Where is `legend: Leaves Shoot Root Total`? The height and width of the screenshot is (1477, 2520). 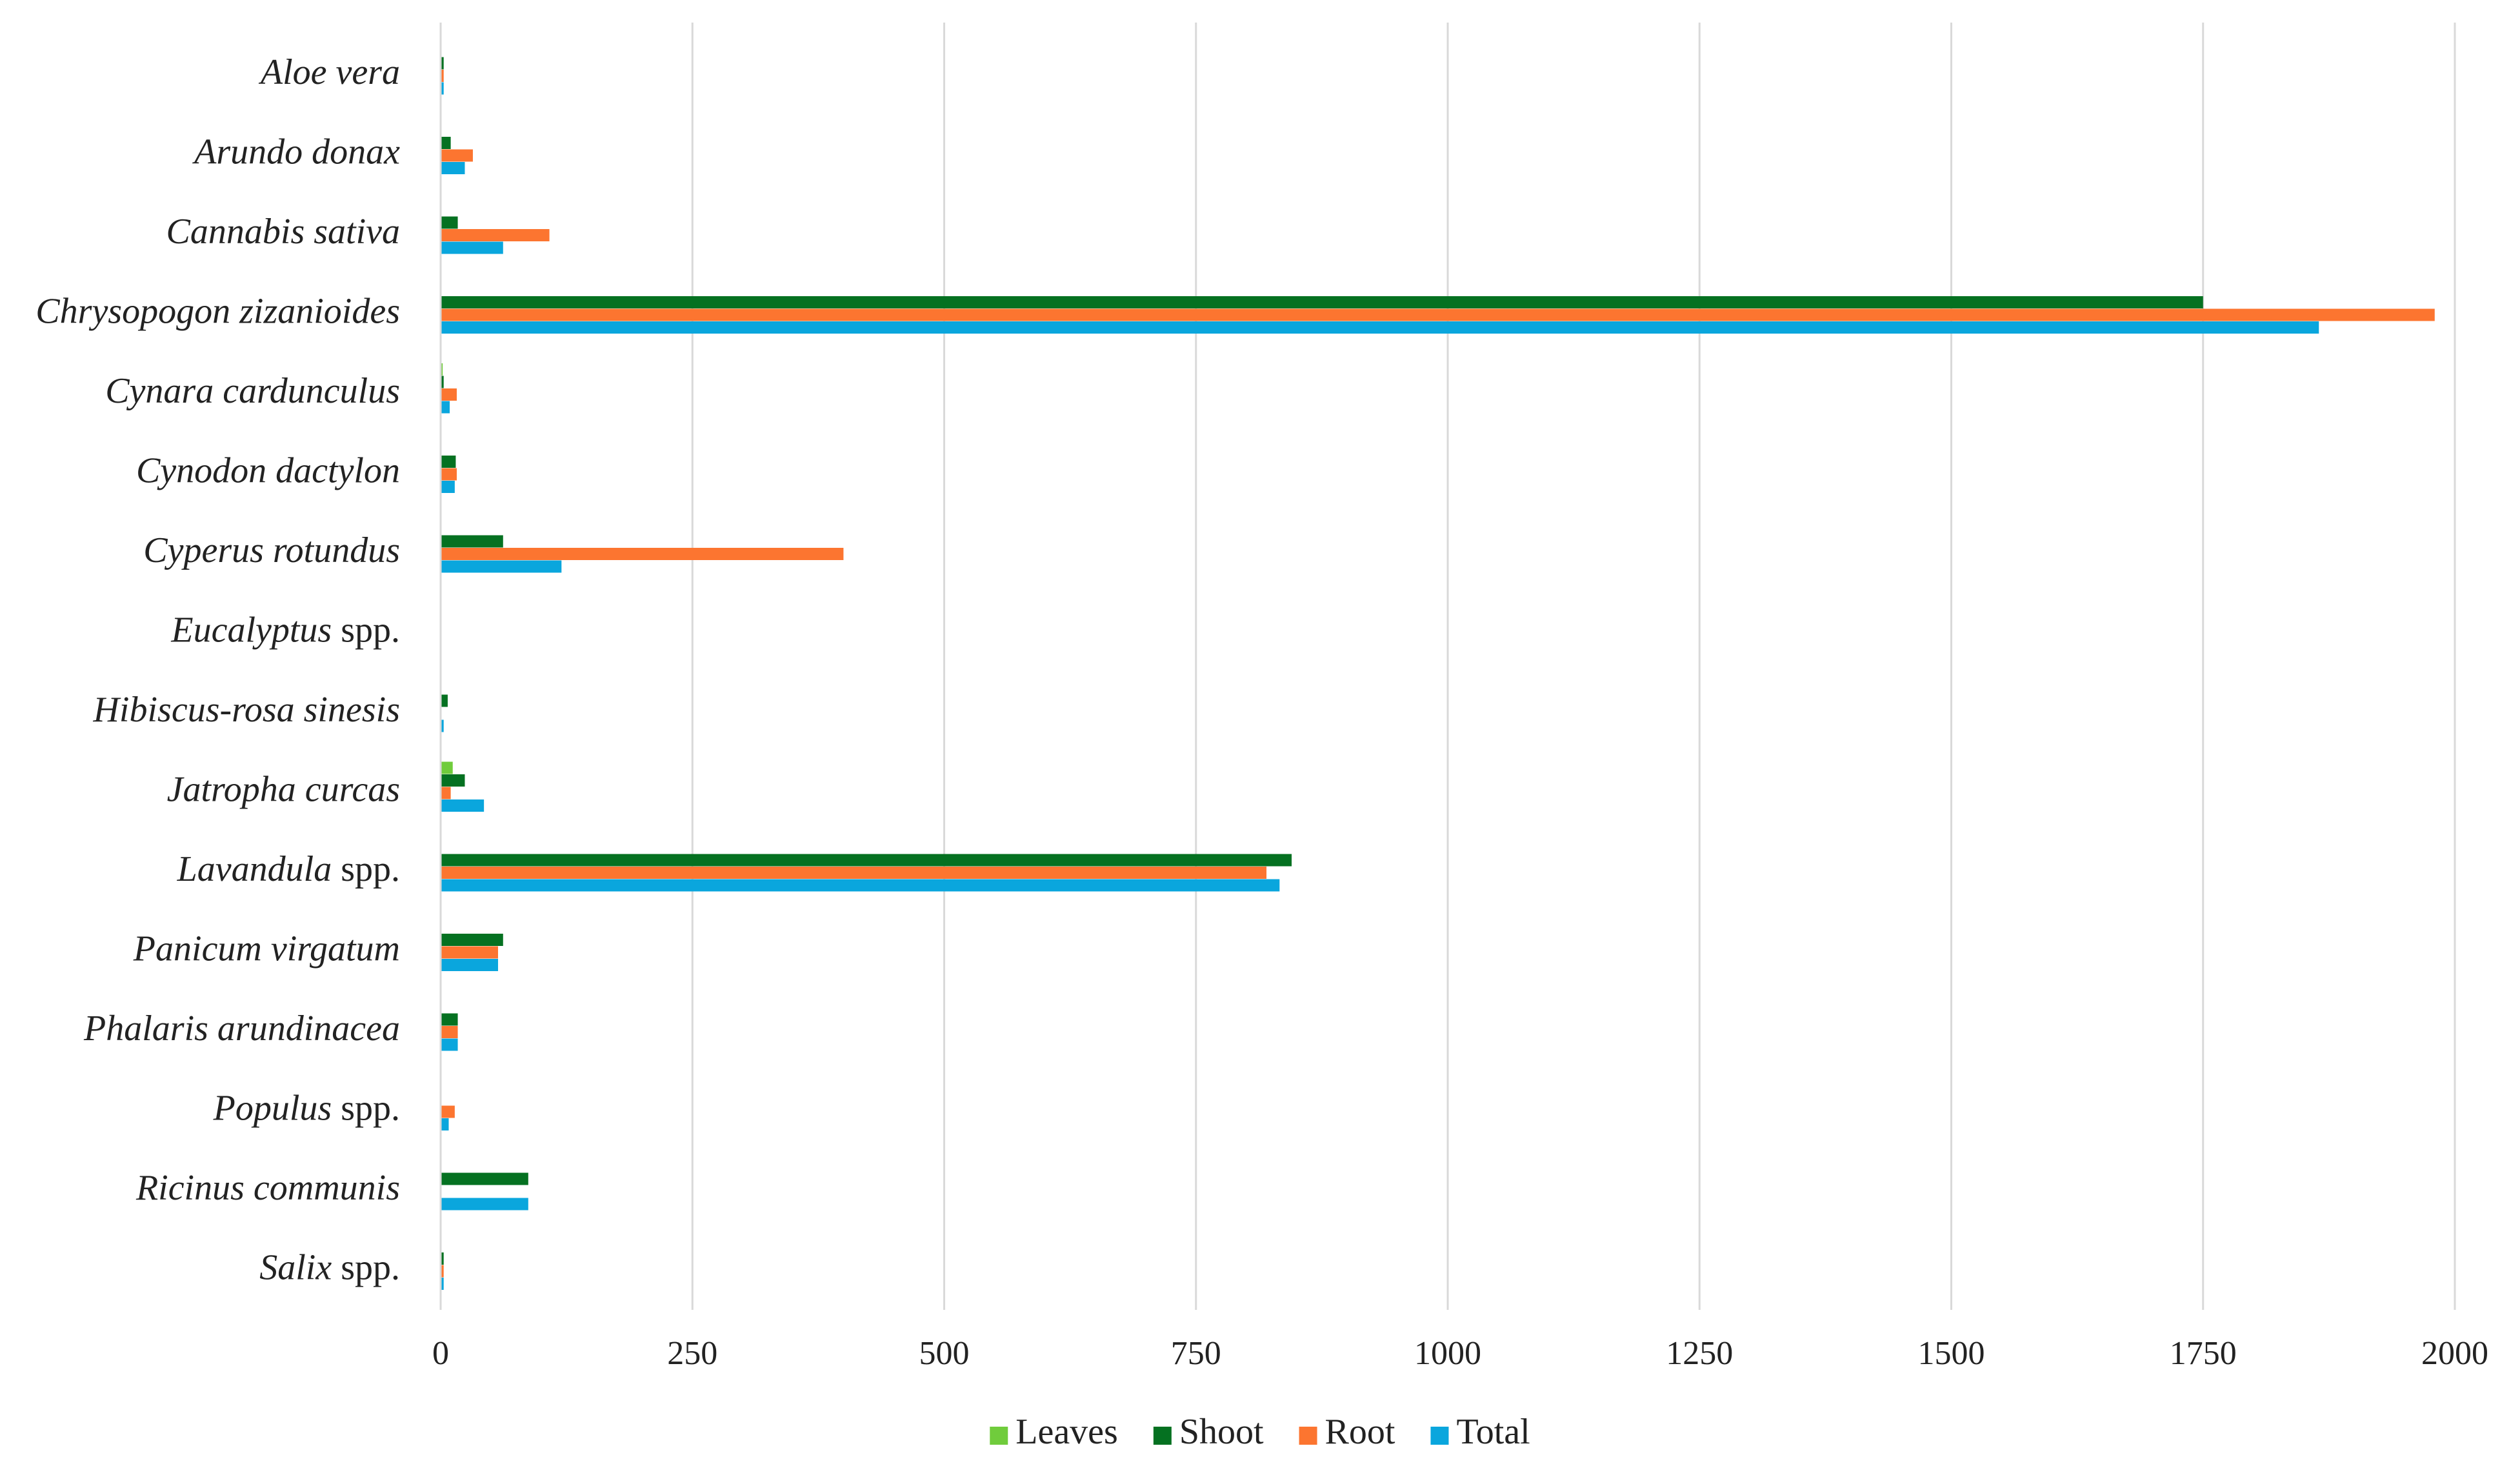
legend: Leaves Shoot Root Total is located at coordinates (1260, 1432).